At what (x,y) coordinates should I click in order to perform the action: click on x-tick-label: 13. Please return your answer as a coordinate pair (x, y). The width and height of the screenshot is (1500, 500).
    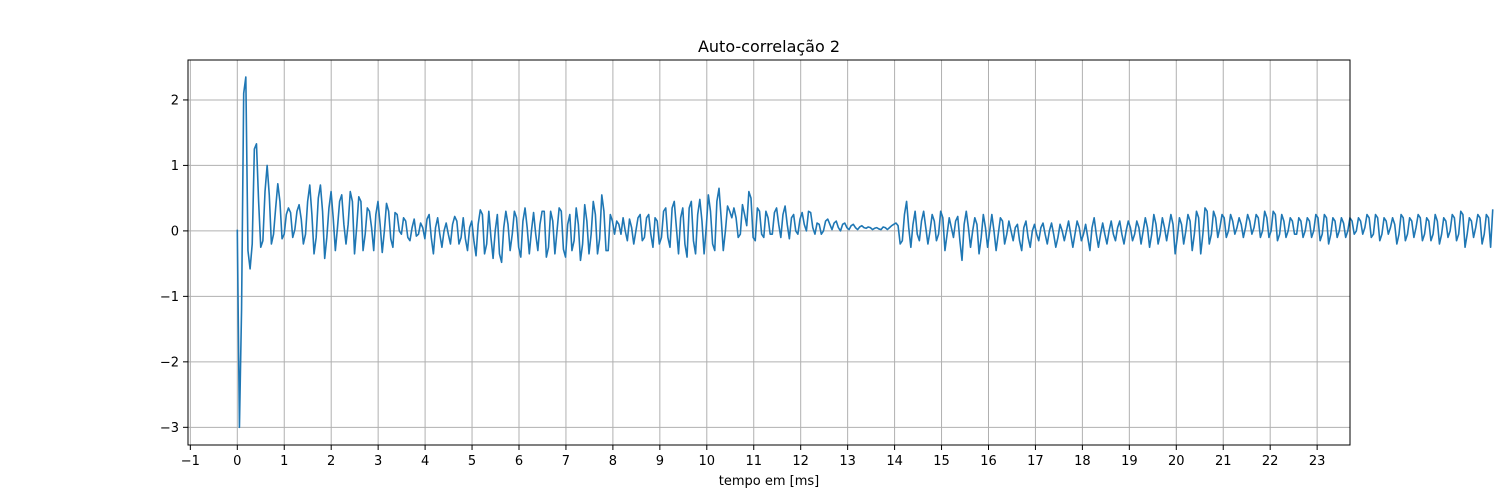
    Looking at the image, I should click on (847, 461).